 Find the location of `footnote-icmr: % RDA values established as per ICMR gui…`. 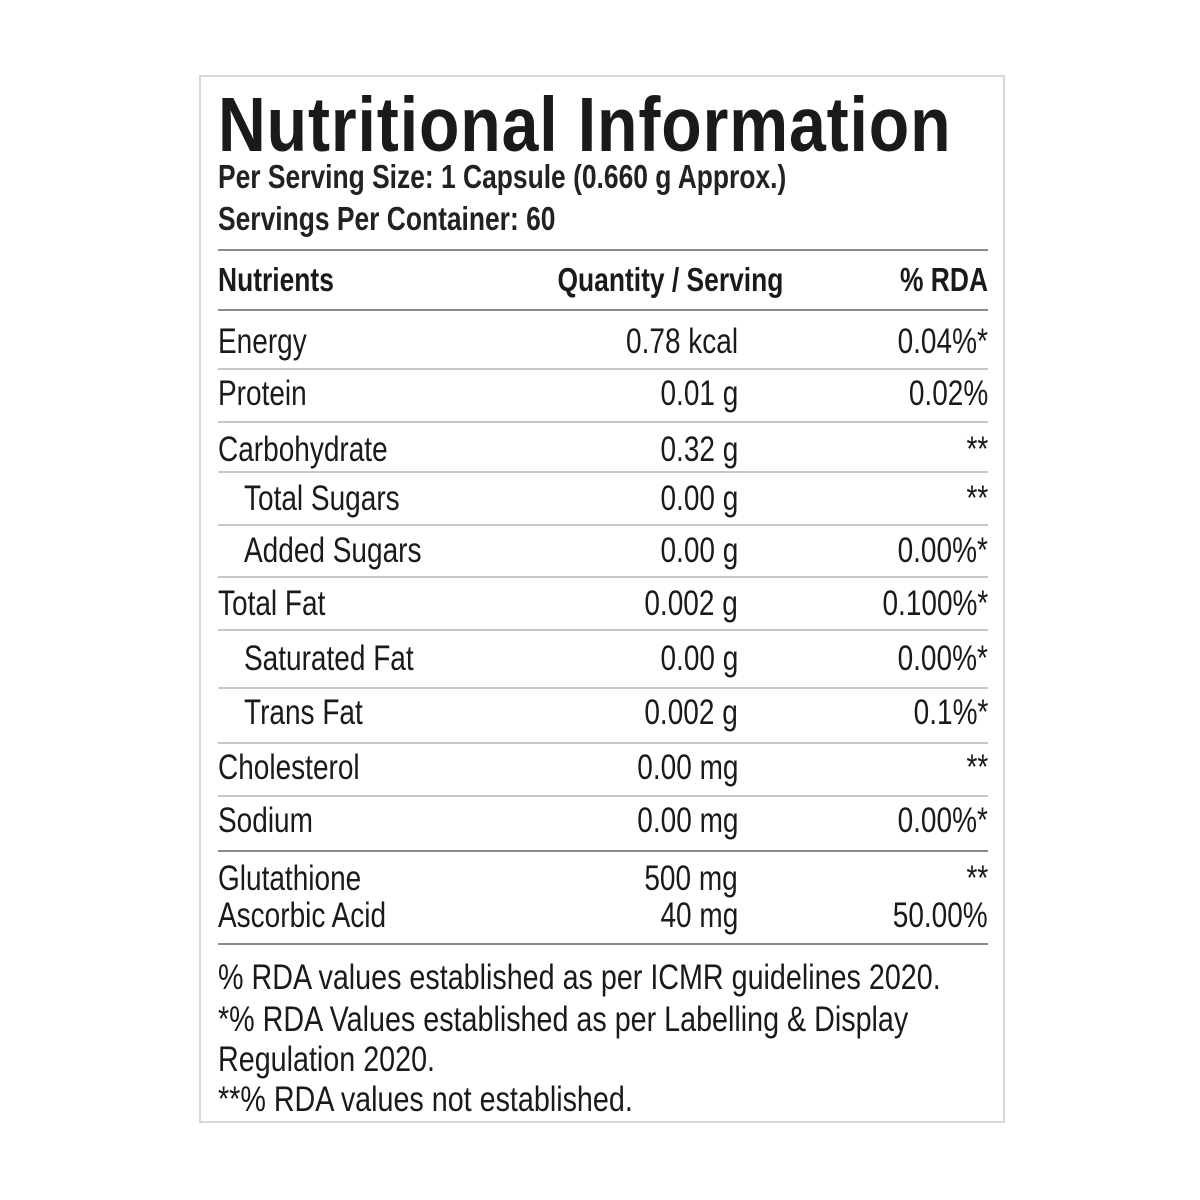

footnote-icmr: % RDA values established as per ICMR gui… is located at coordinates (579, 977).